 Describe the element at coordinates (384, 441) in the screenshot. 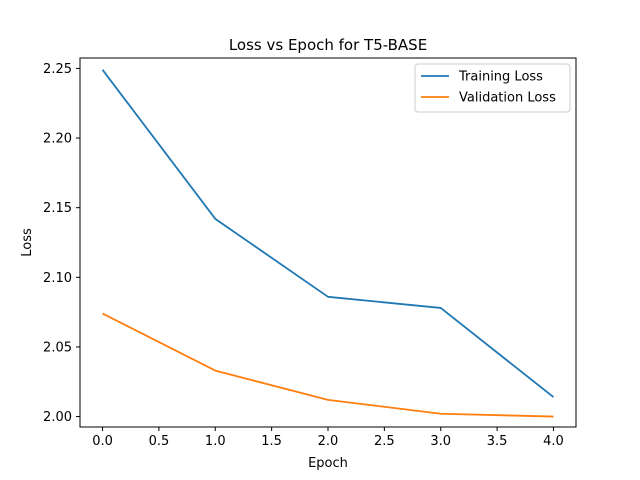

I see `x-tick-label: 2.5` at that location.